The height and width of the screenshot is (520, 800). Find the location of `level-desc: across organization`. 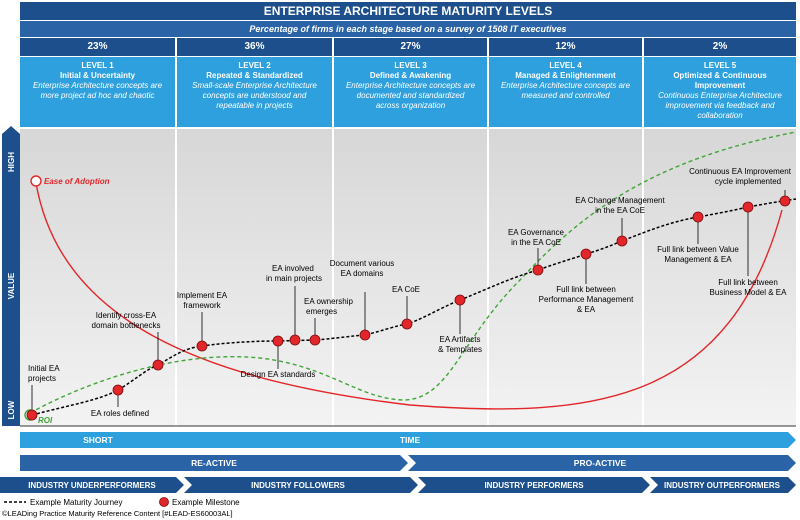

level-desc: across organization is located at coordinates (410, 105).